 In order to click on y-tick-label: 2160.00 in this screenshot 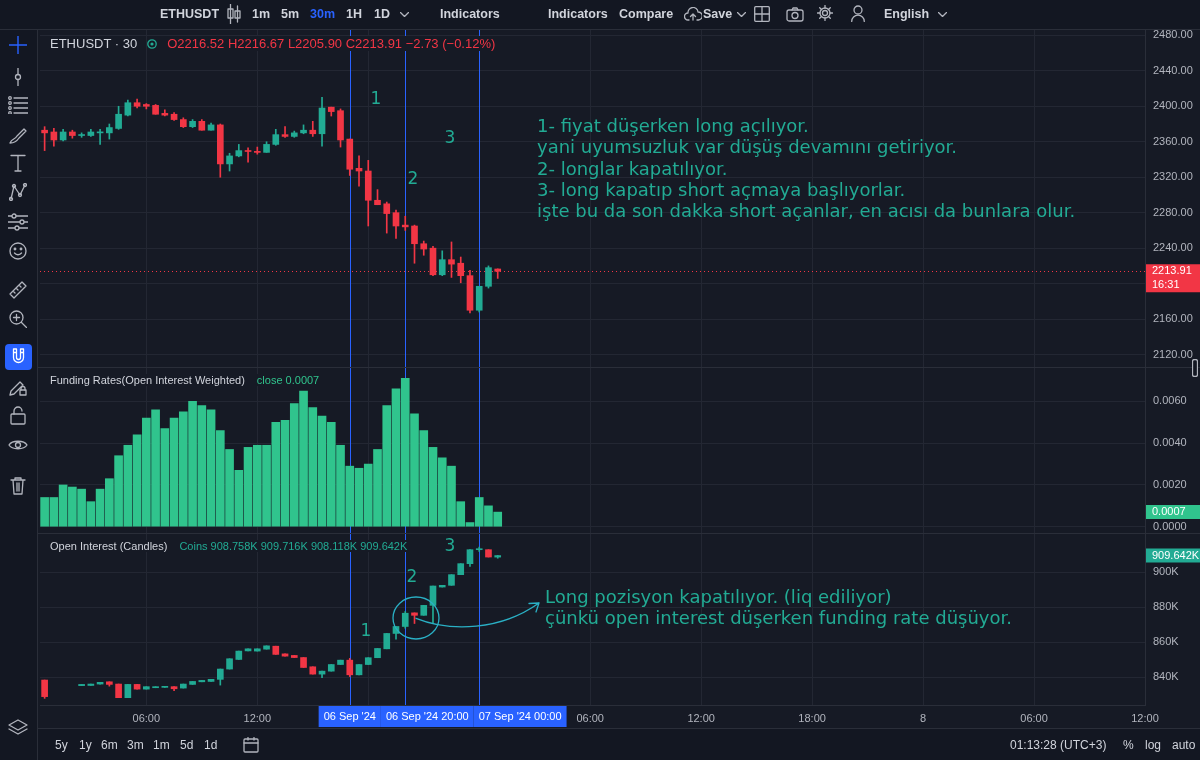, I will do `click(1173, 318)`.